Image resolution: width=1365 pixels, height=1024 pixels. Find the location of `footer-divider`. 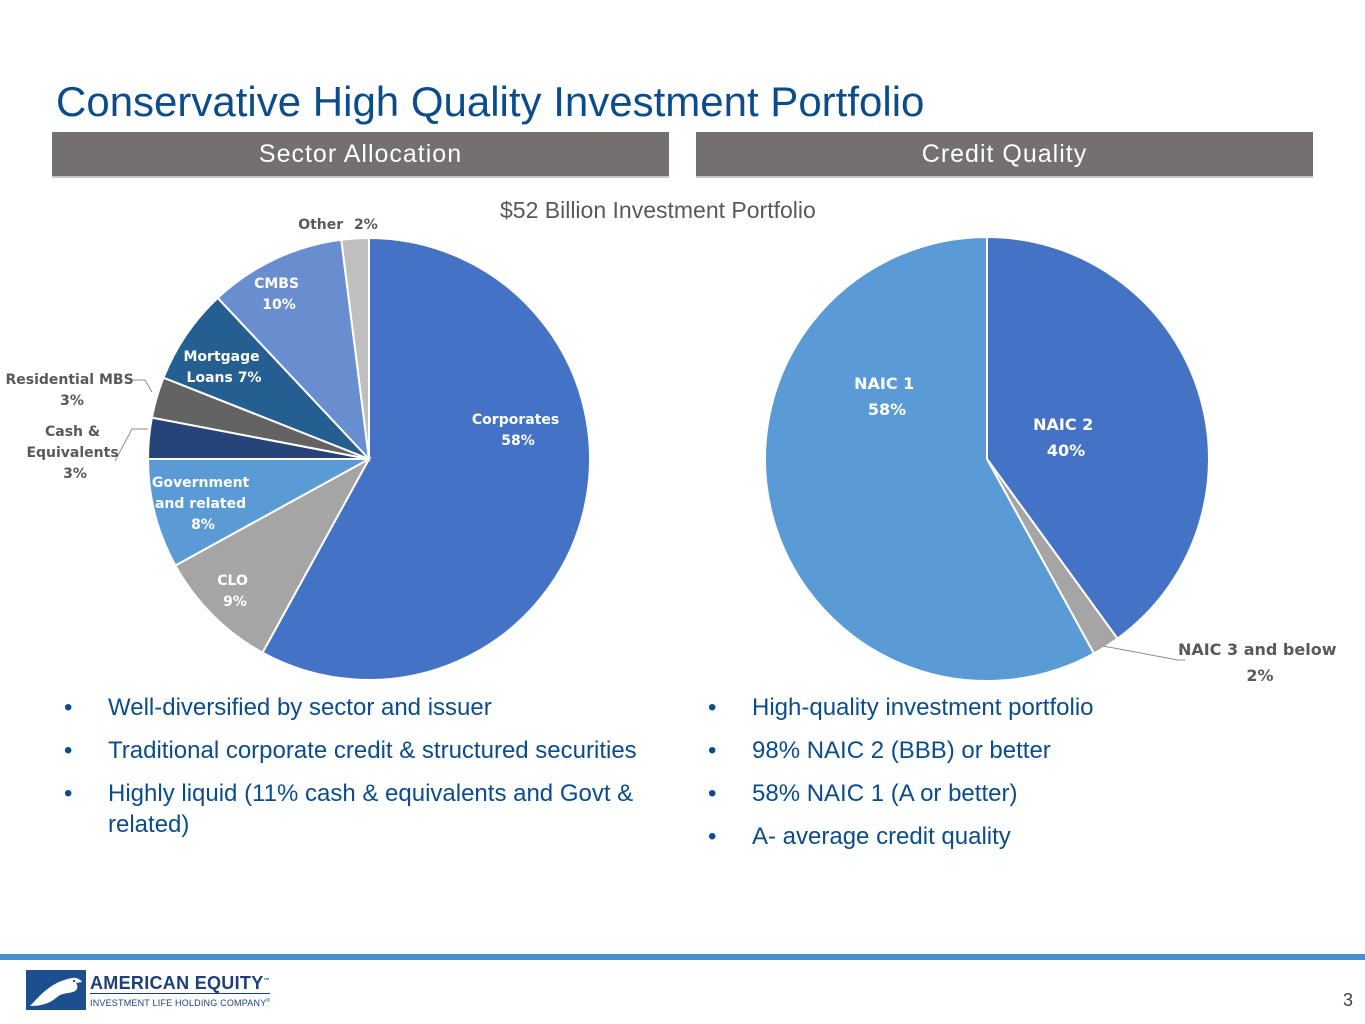

footer-divider is located at coordinates (682, 957).